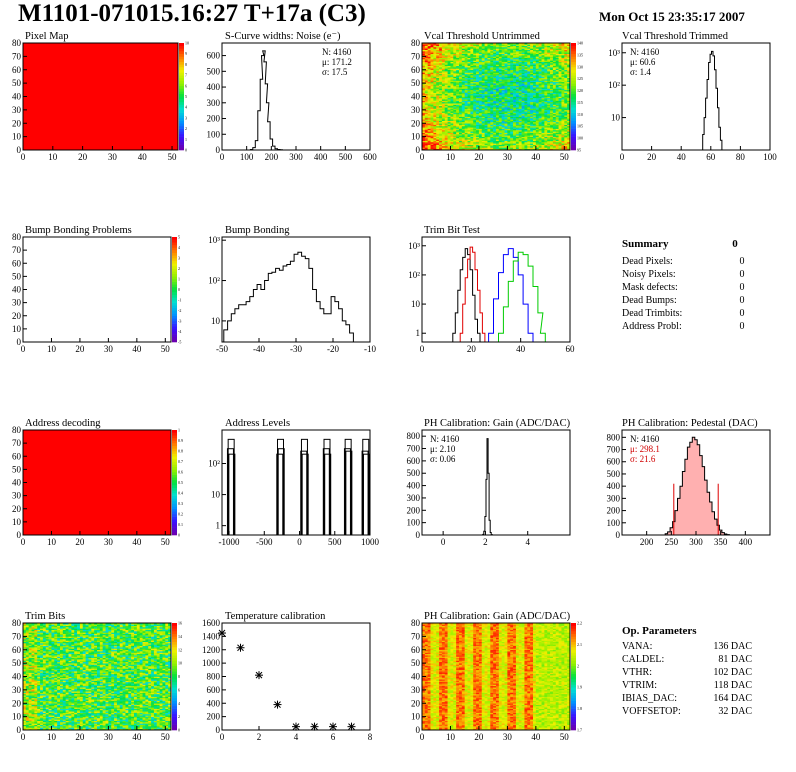 This screenshot has width=796, height=772. I want to click on y-tick-label: 0, so click(19, 150).